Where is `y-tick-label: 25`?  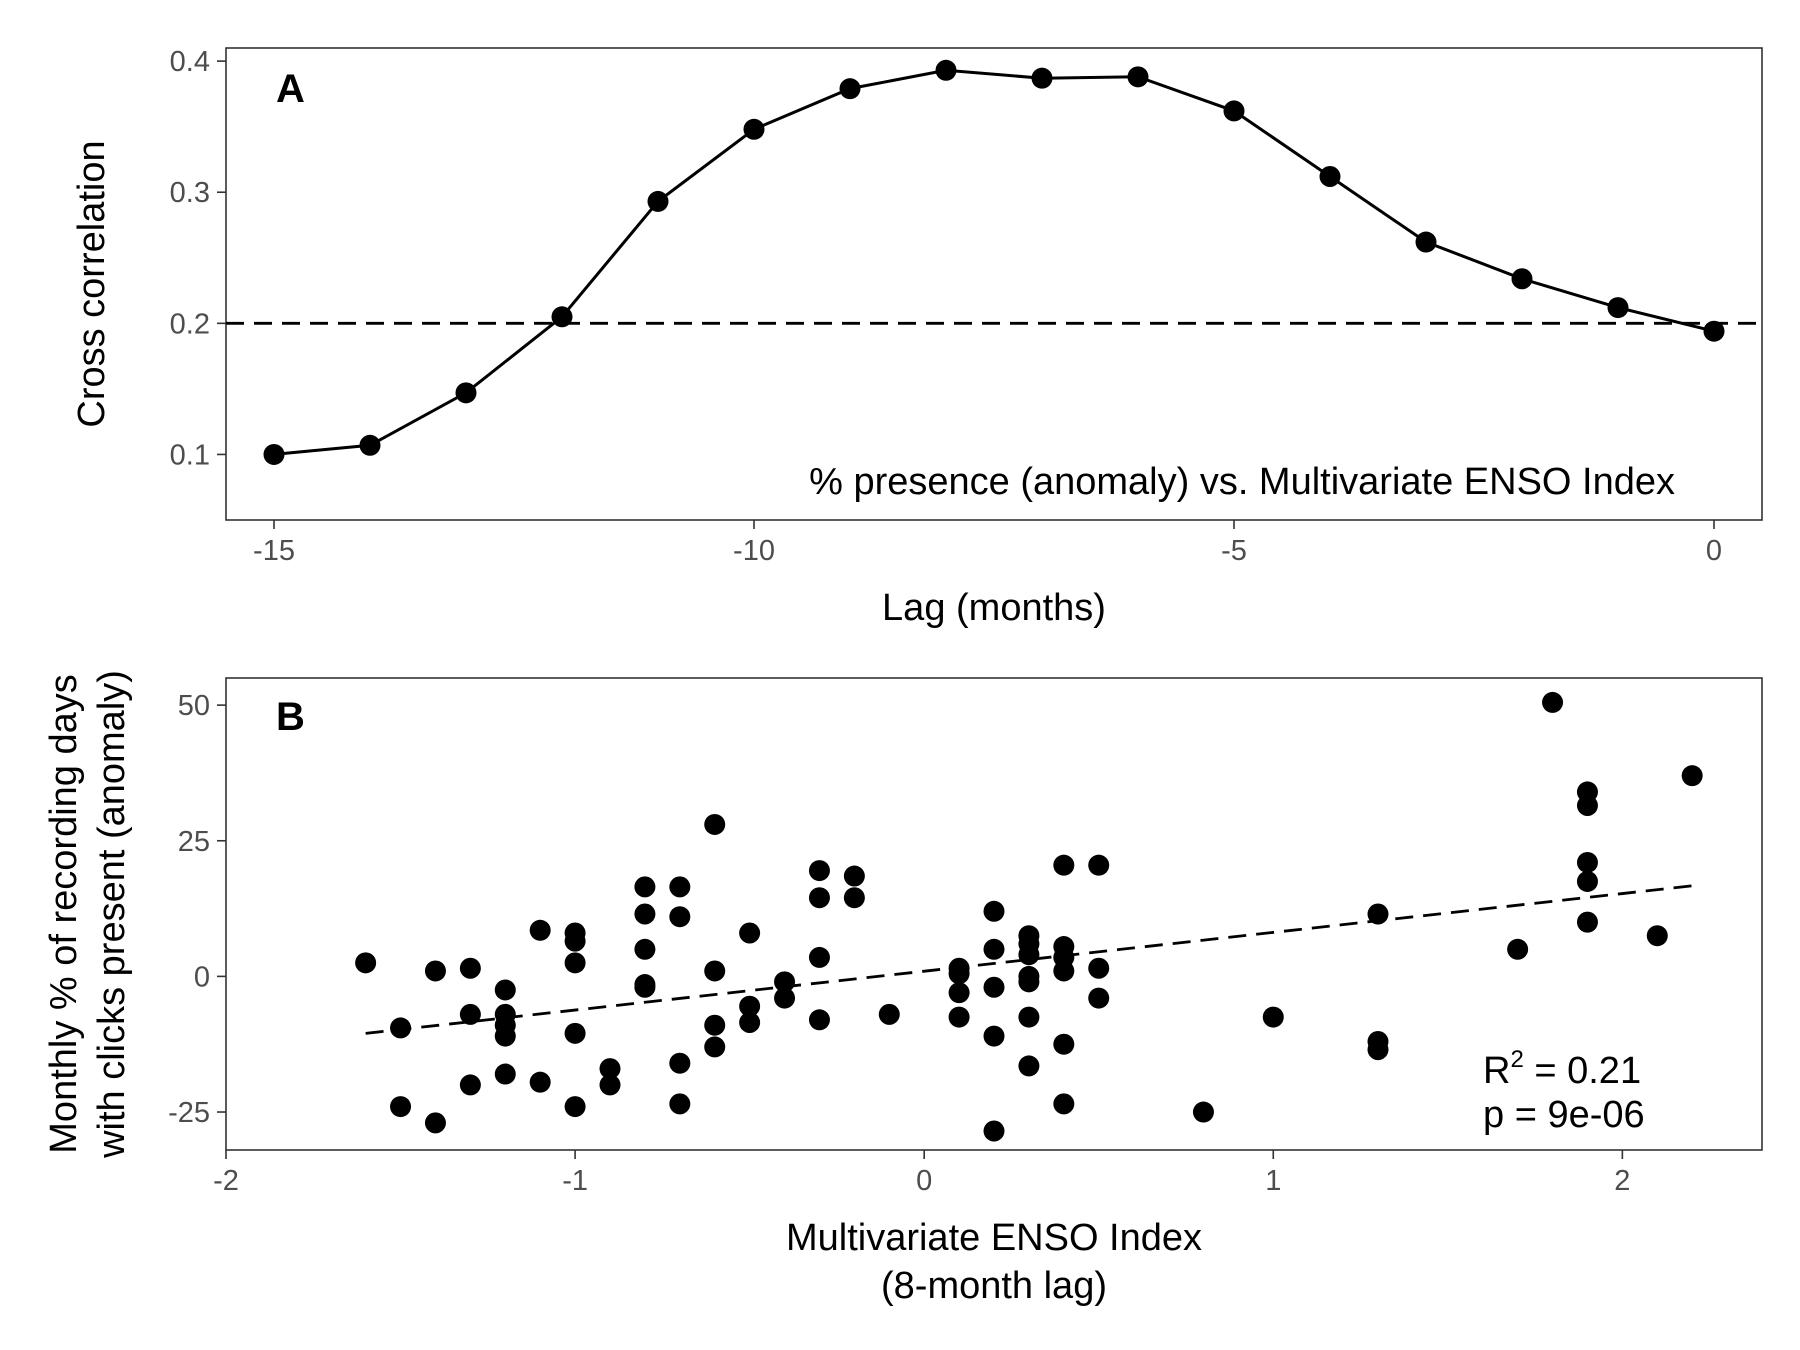 y-tick-label: 25 is located at coordinates (194, 842).